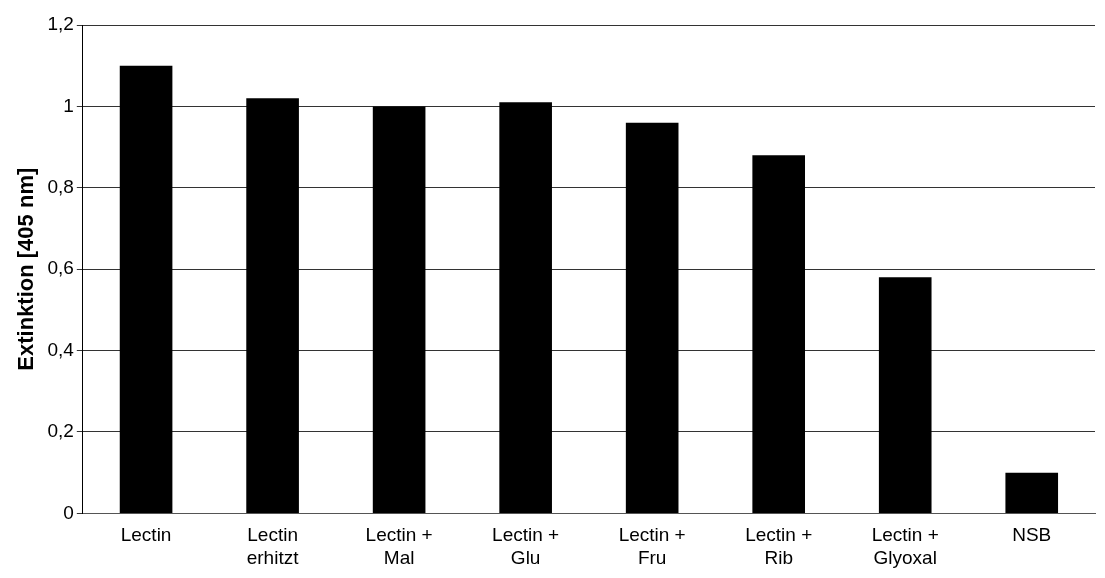 The image size is (1105, 578). What do you see at coordinates (273, 546) in the screenshot?
I see `x-tick-label: Lectin erhitzt` at bounding box center [273, 546].